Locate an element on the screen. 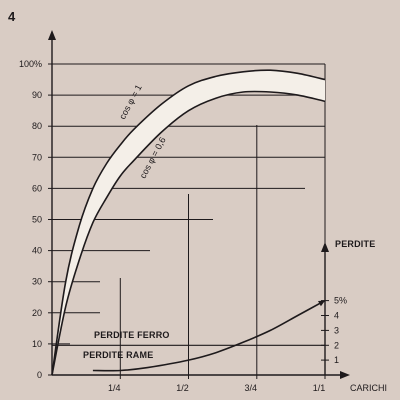  secondary-tick-label-3: 3 is located at coordinates (336, 330).